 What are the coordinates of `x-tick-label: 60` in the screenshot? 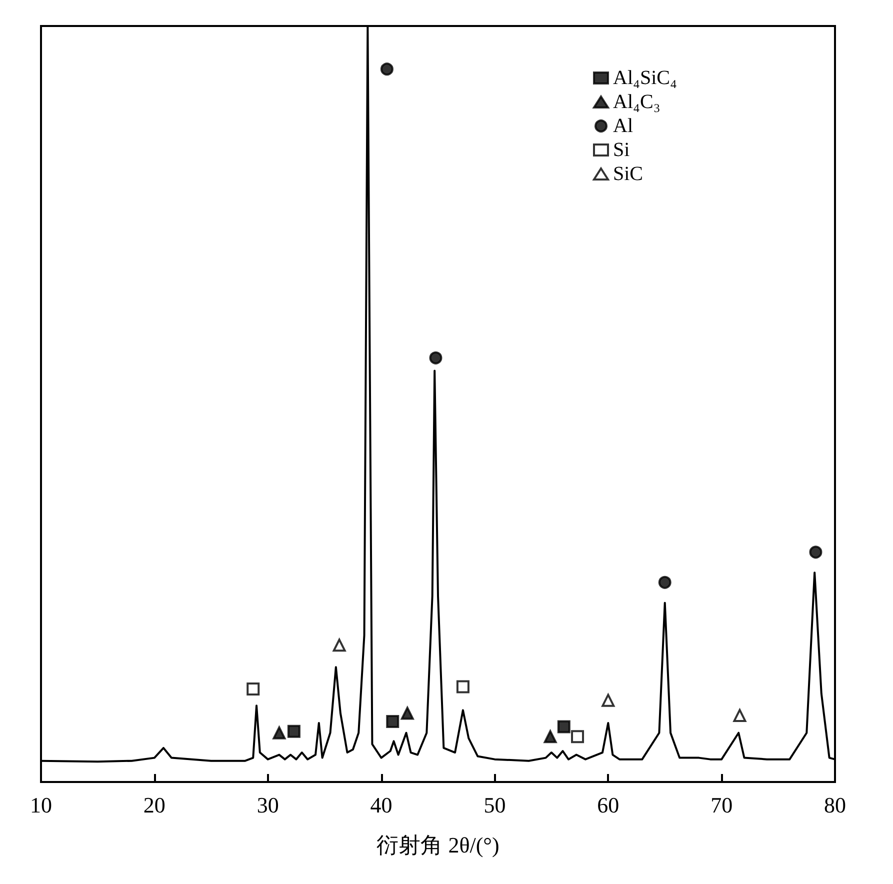 It's located at (608, 805).